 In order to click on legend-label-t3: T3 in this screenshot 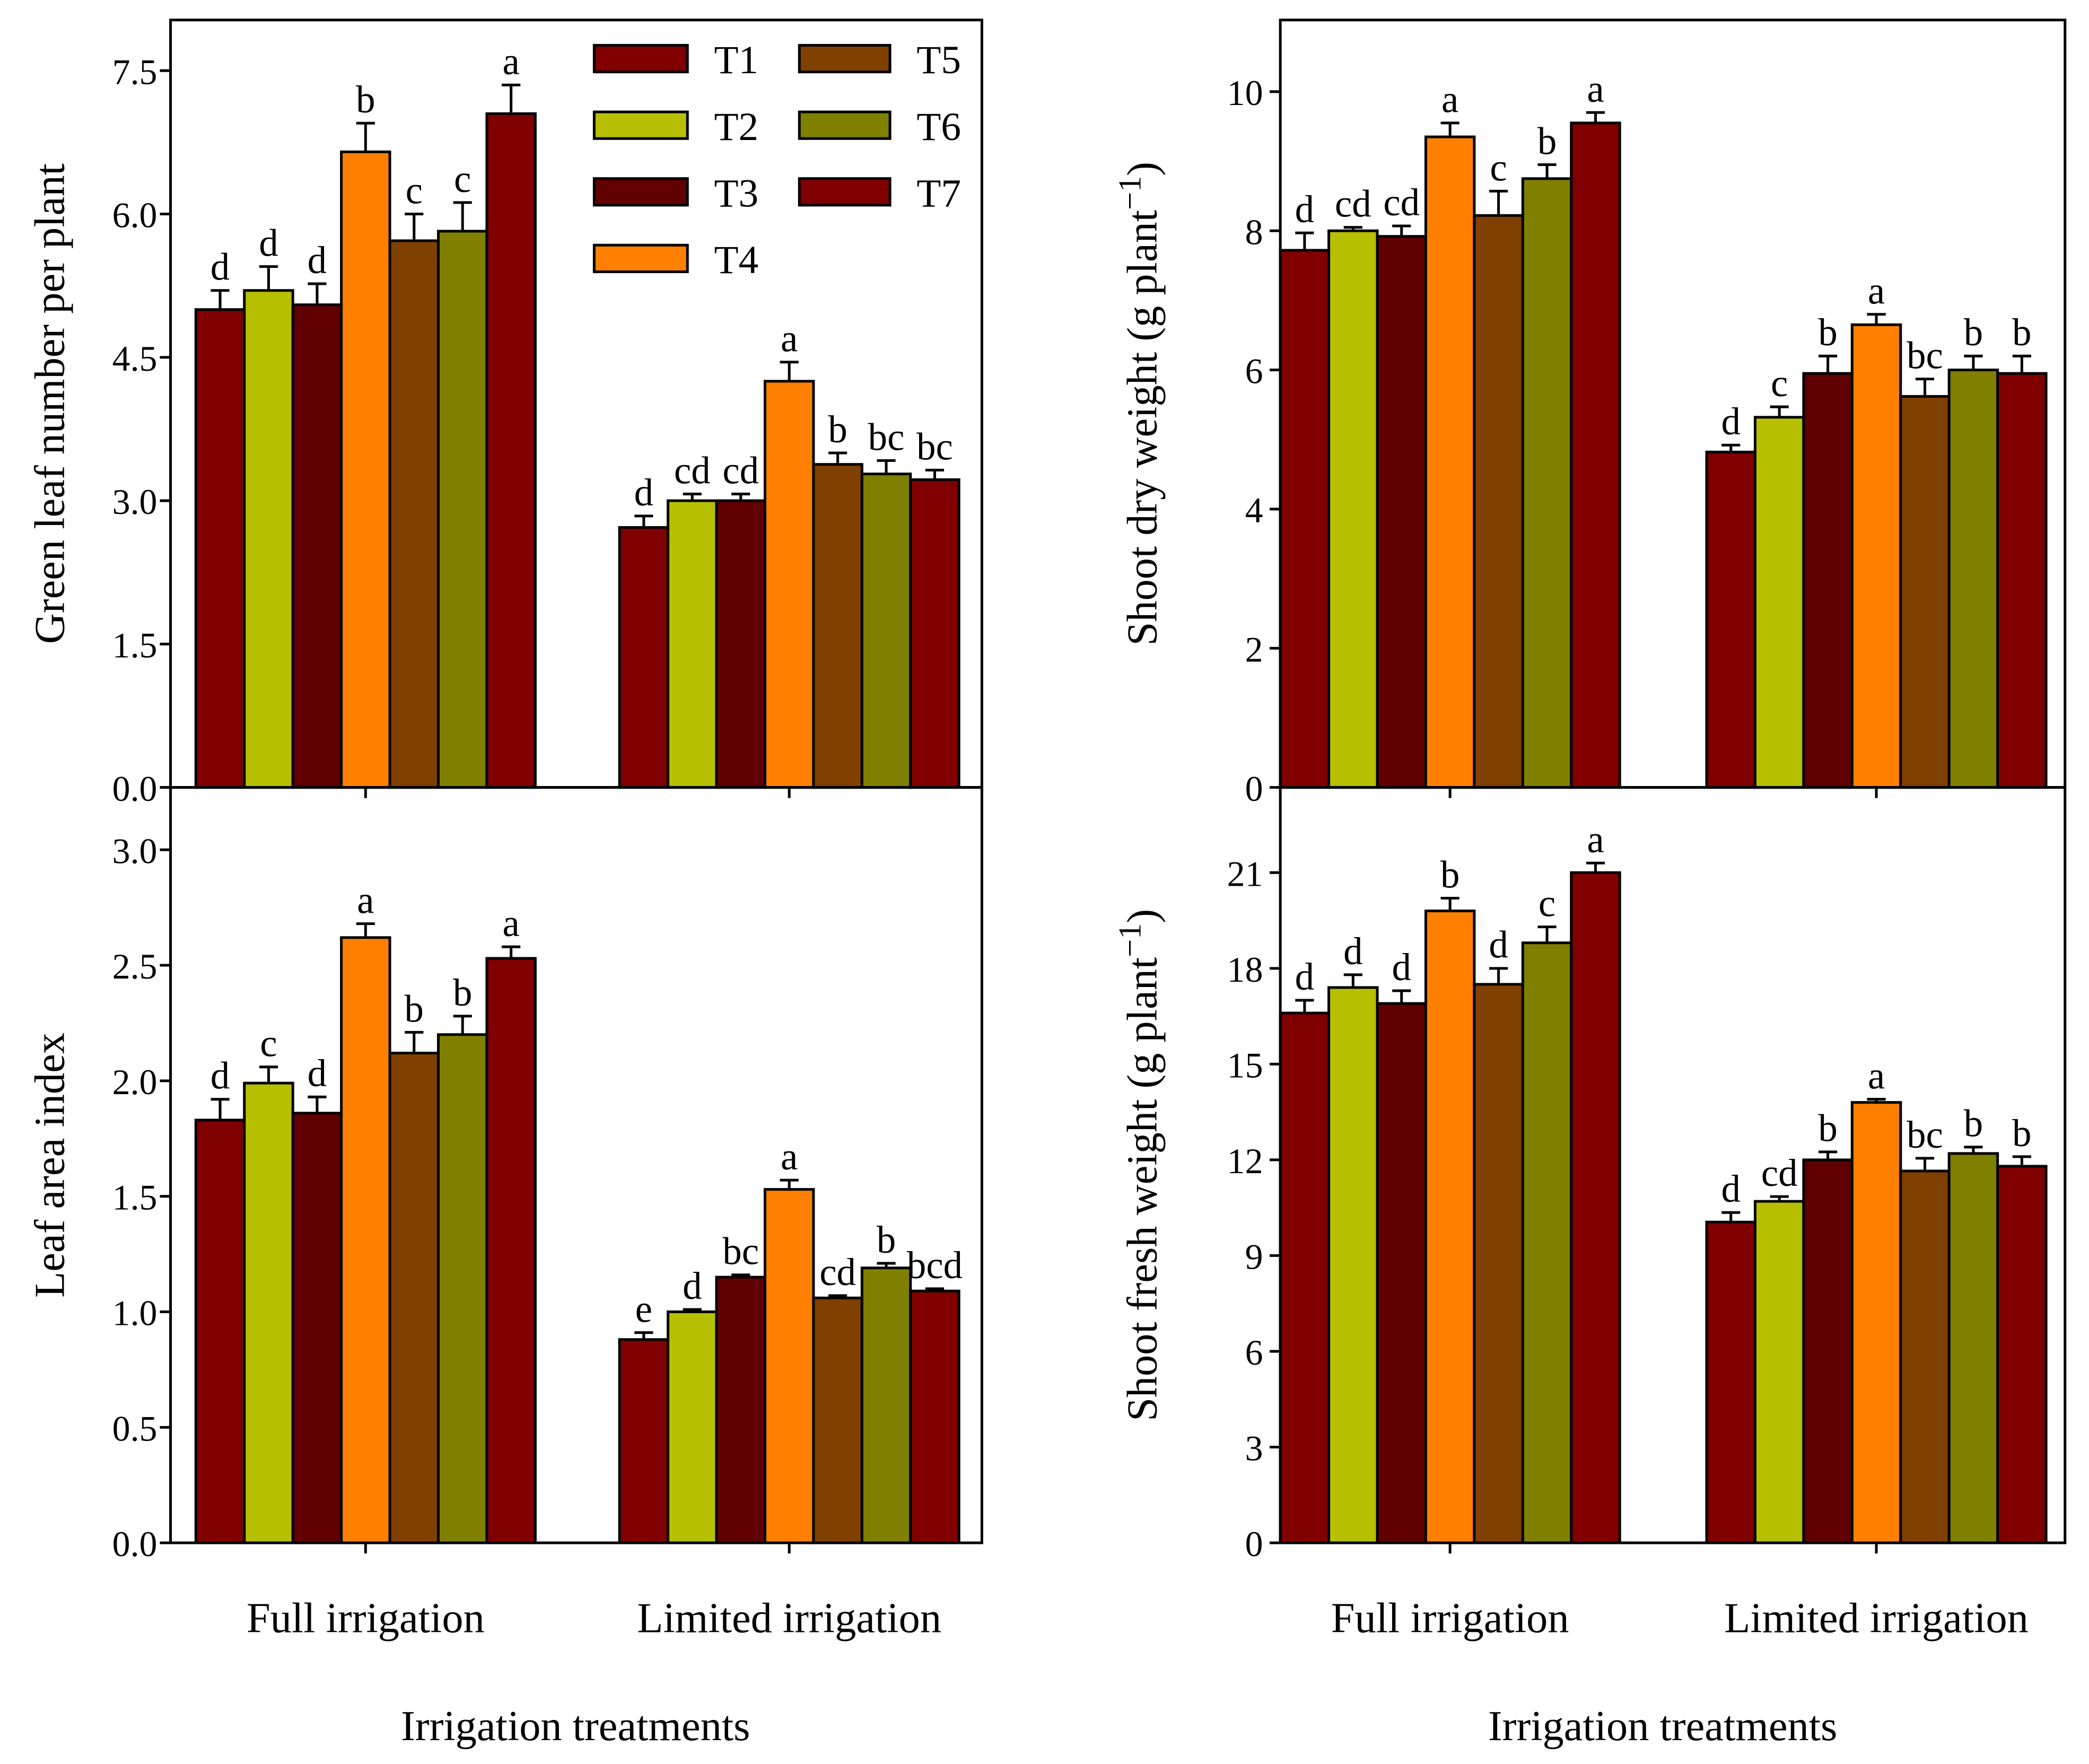, I will do `click(736, 193)`.